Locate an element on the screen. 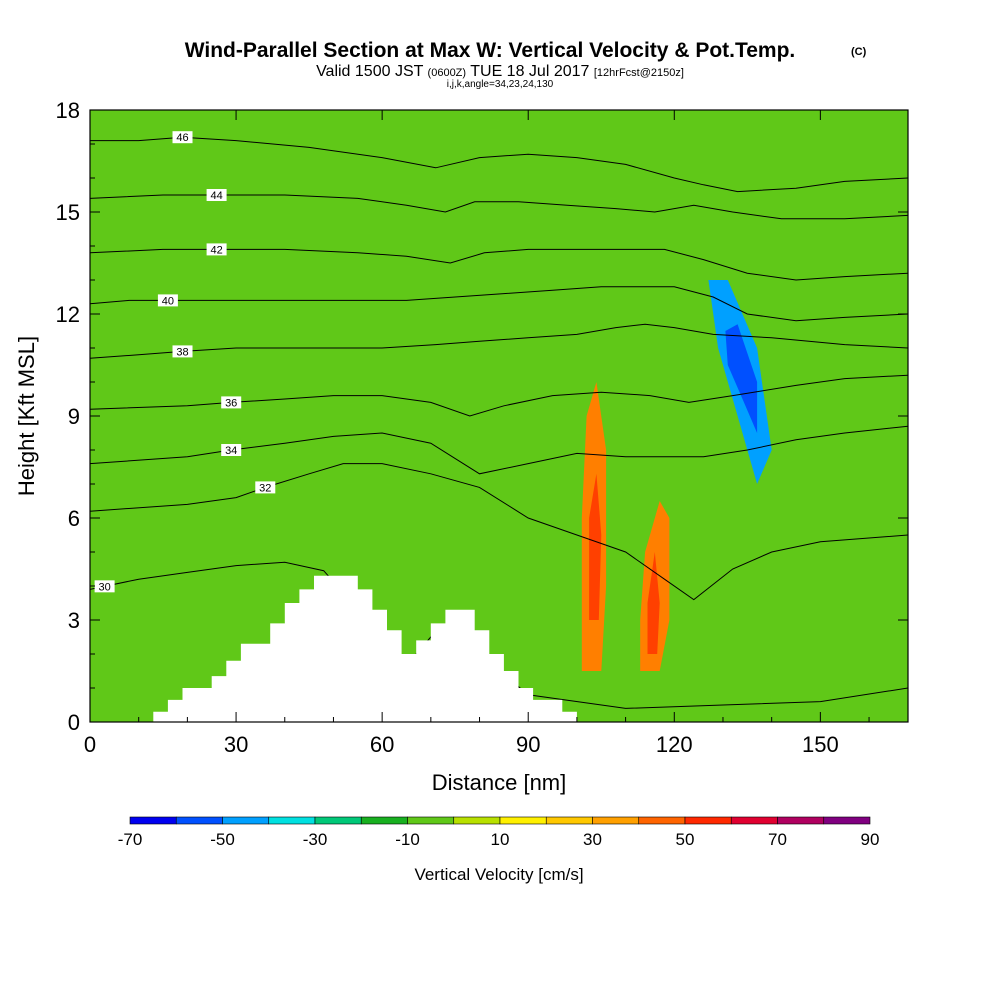 The height and width of the screenshot is (1000, 1000). colorbar-tick-label: -70 is located at coordinates (130, 839).